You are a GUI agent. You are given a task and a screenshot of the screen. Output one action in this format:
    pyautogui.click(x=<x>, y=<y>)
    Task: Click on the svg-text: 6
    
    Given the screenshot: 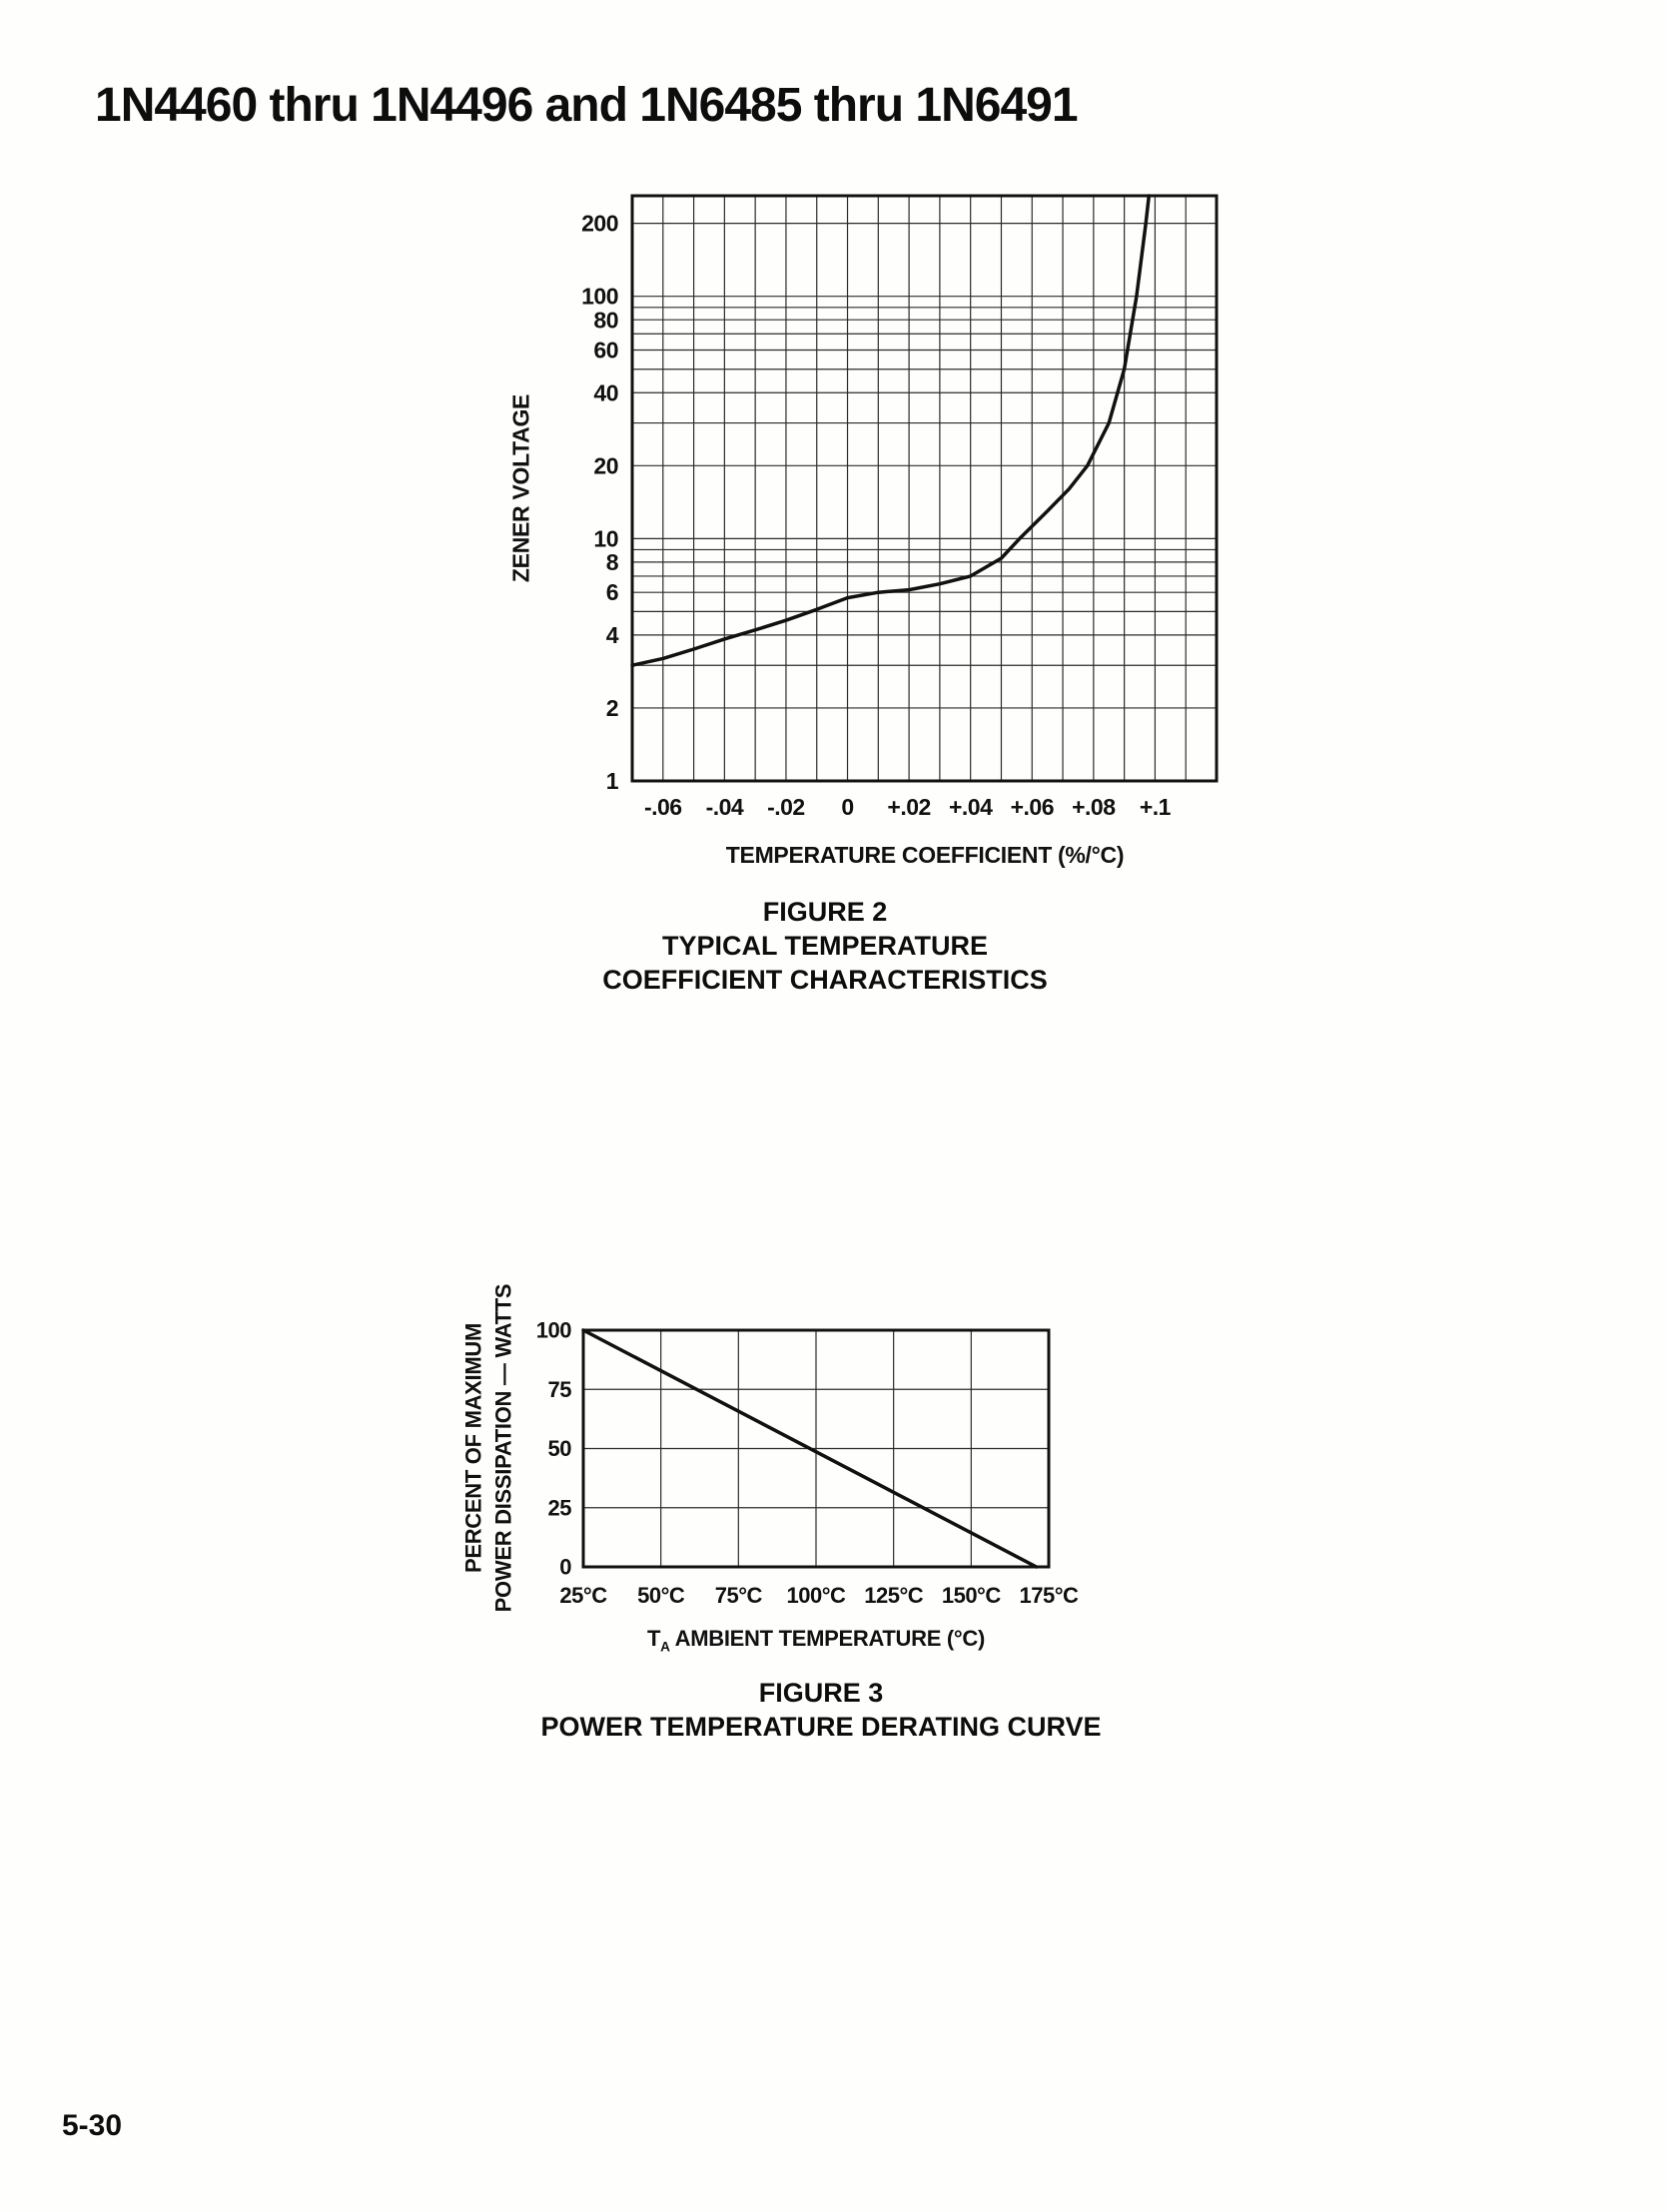 What is the action you would take?
    pyautogui.click(x=612, y=592)
    